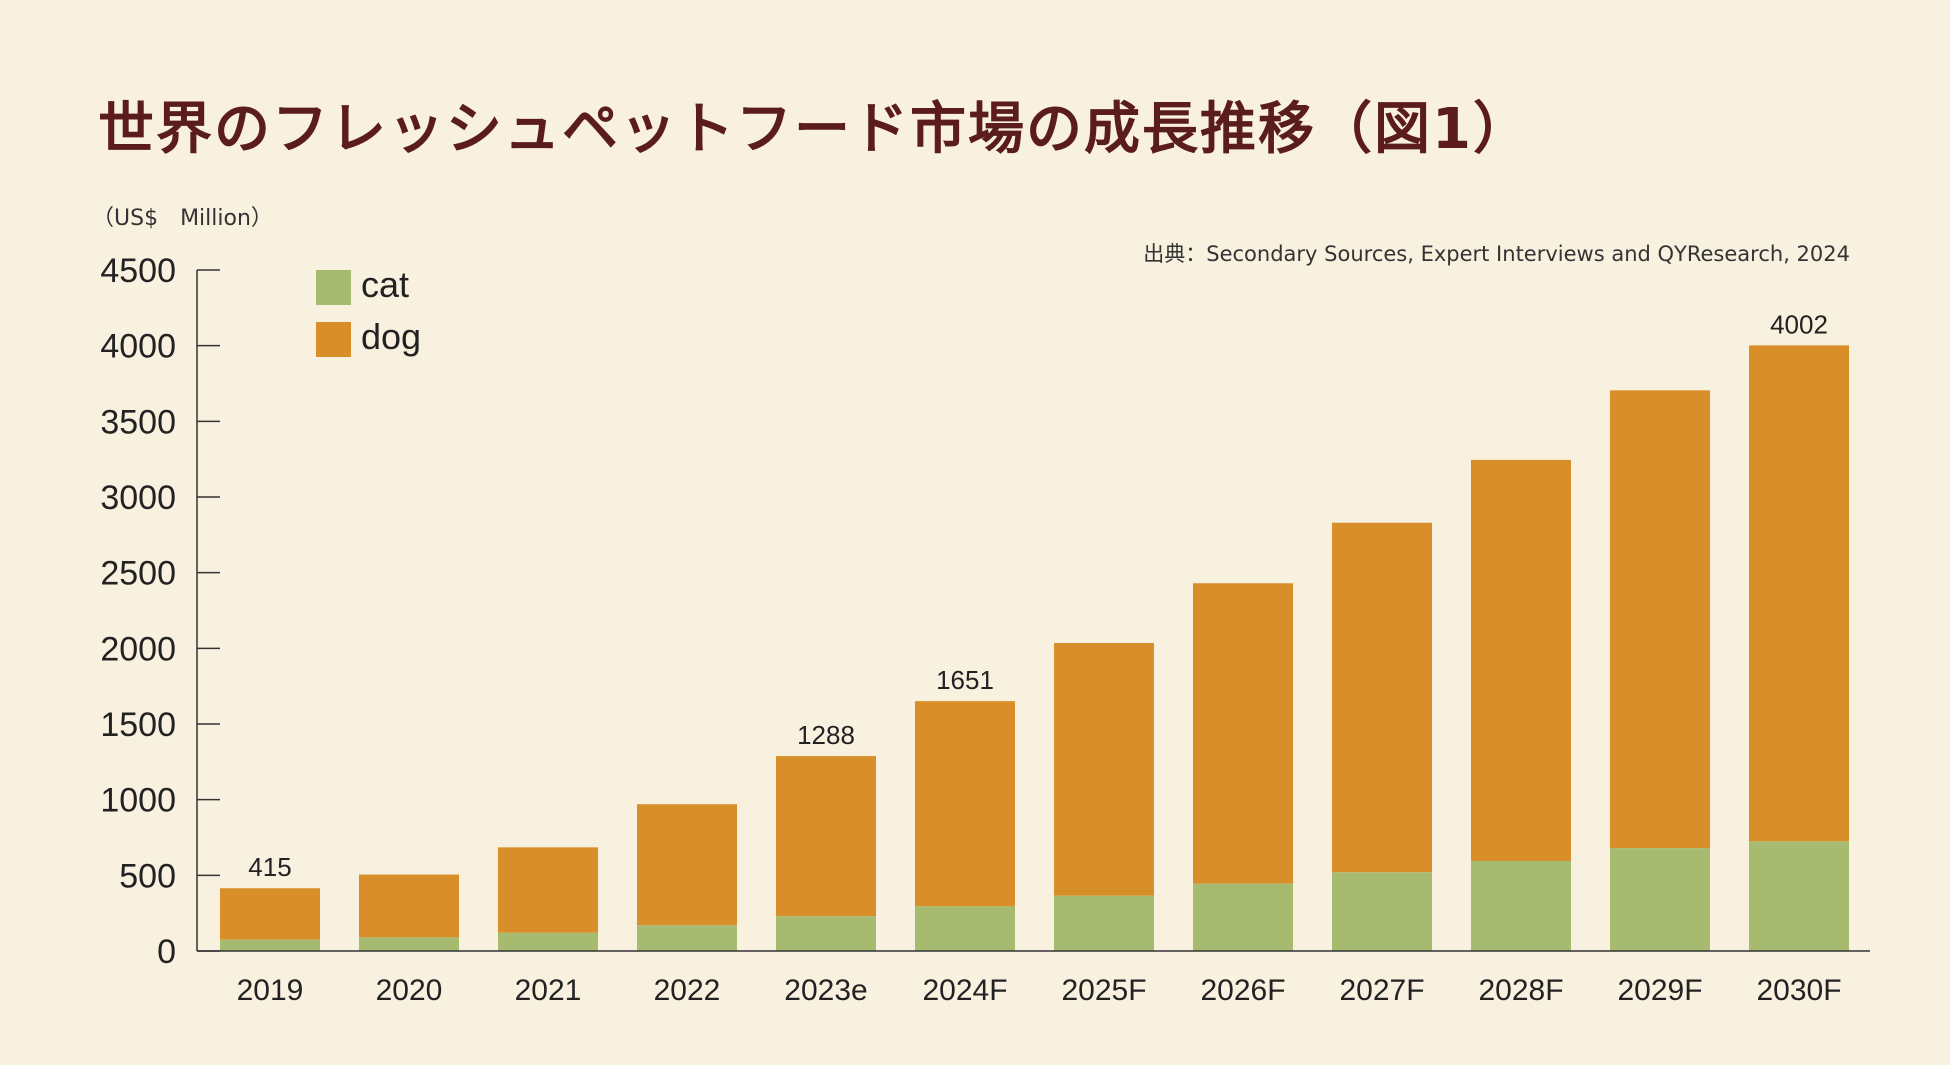 This screenshot has height=1065, width=1950. What do you see at coordinates (548, 890) in the screenshot?
I see `bar-dog-2021` at bounding box center [548, 890].